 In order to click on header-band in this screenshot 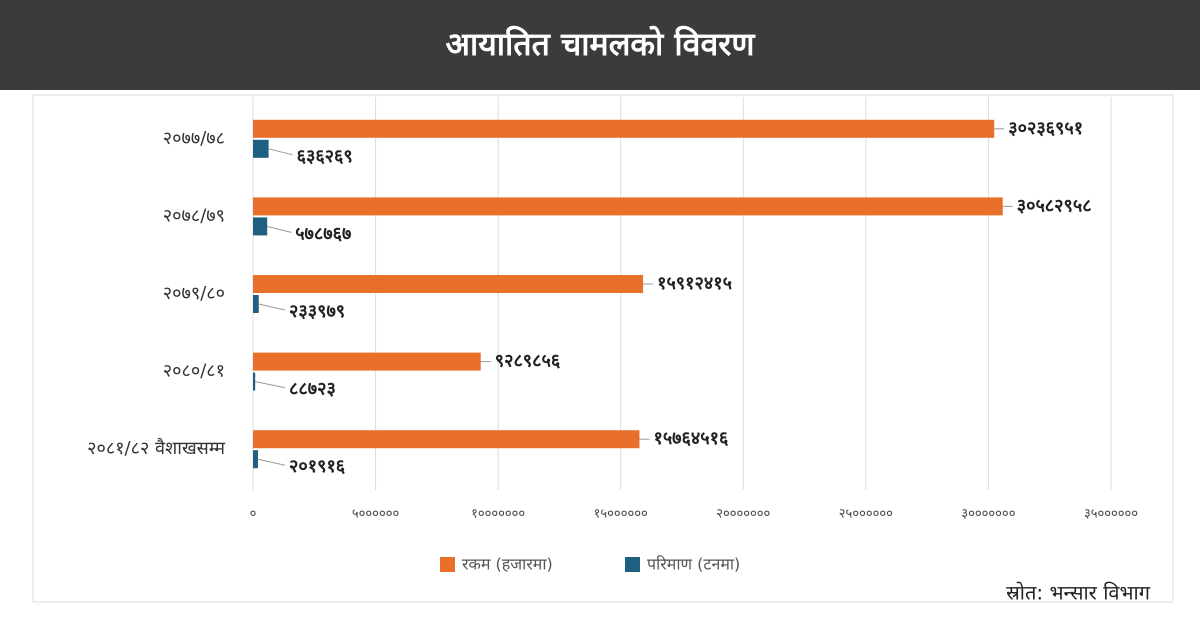, I will do `click(600, 45)`.